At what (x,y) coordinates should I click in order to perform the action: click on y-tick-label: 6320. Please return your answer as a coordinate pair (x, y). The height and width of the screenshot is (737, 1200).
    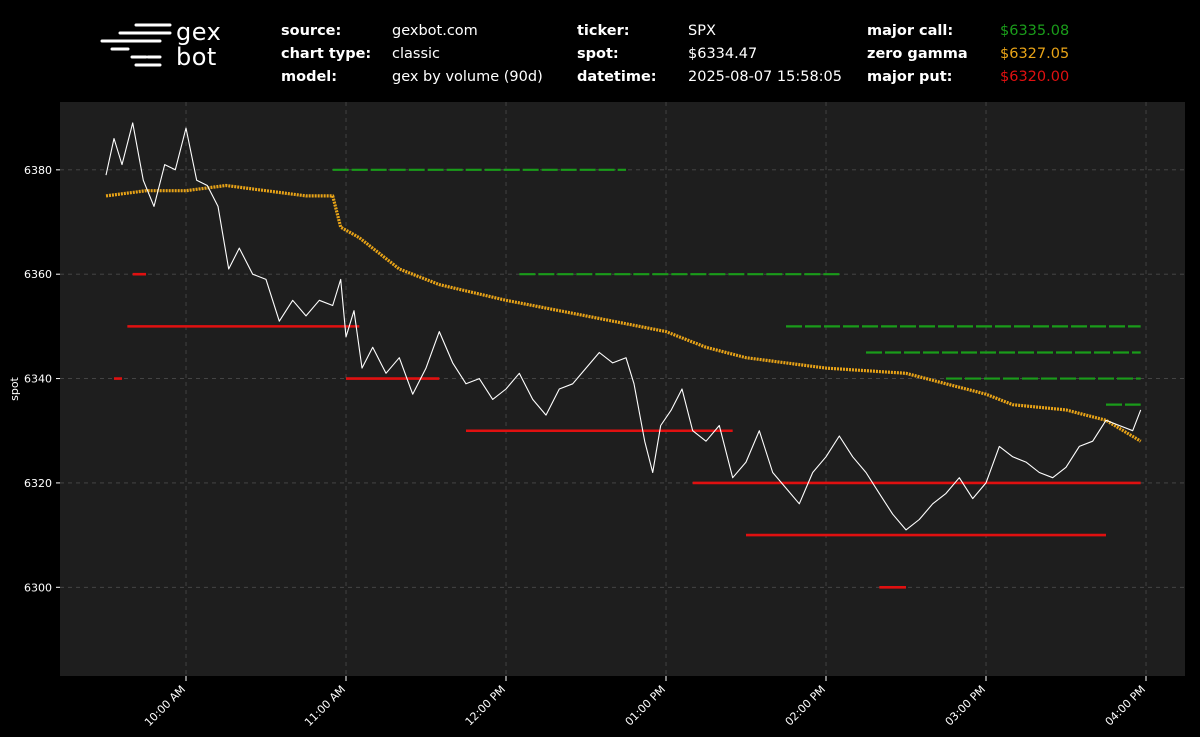
    Looking at the image, I should click on (38, 483).